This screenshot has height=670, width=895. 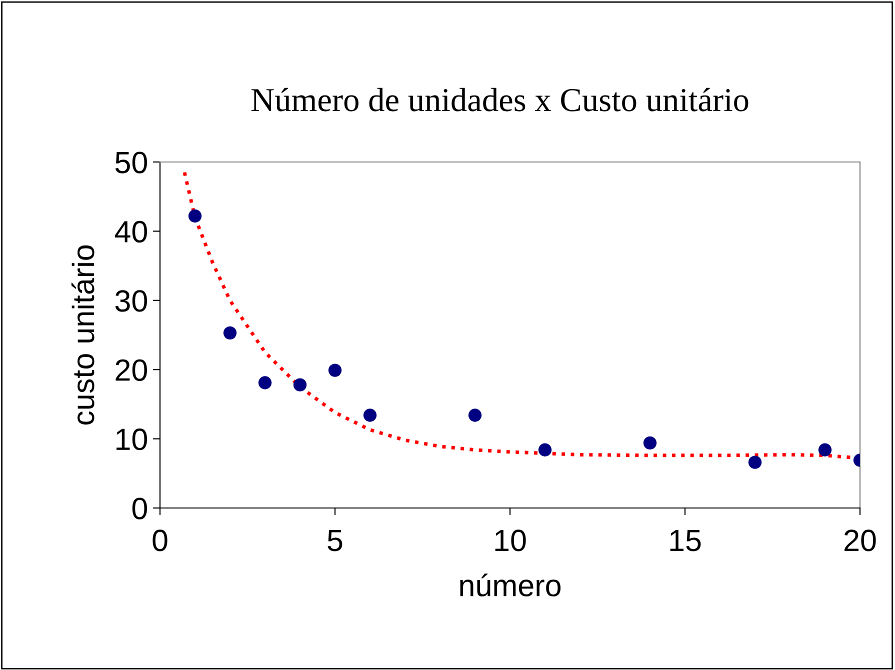 I want to click on y-tick-label: 30, so click(x=131, y=301).